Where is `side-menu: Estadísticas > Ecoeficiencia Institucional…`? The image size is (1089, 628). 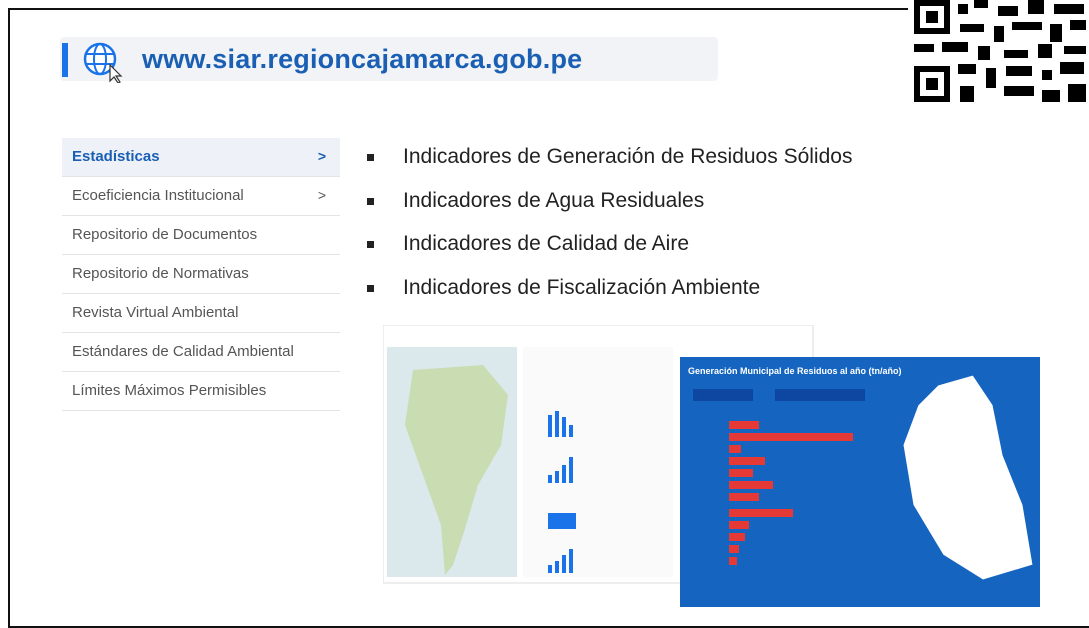
side-menu: Estadísticas > Ecoeficiencia Institucional… is located at coordinates (201, 274).